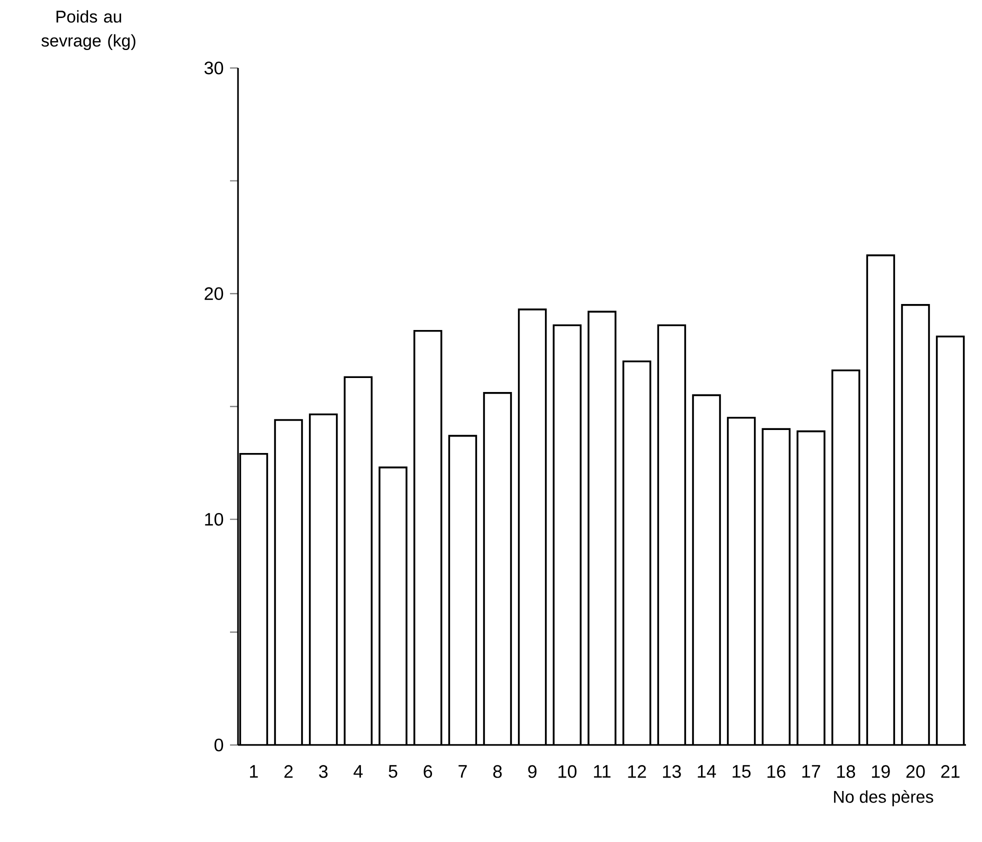 Image resolution: width=982 pixels, height=842 pixels. What do you see at coordinates (219, 745) in the screenshot?
I see `y-tick-label: 0` at bounding box center [219, 745].